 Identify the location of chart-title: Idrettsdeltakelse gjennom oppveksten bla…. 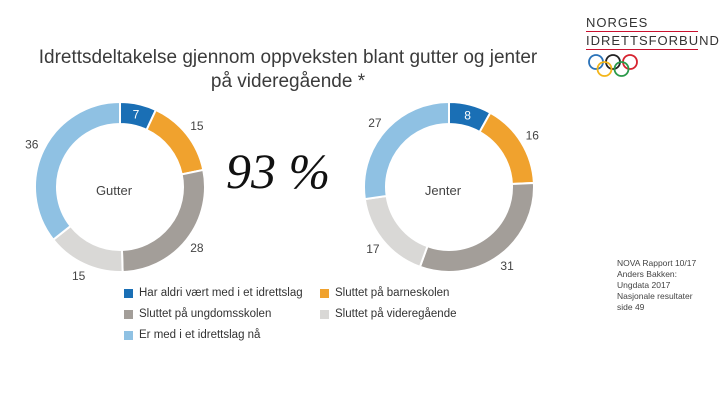
(288, 70).